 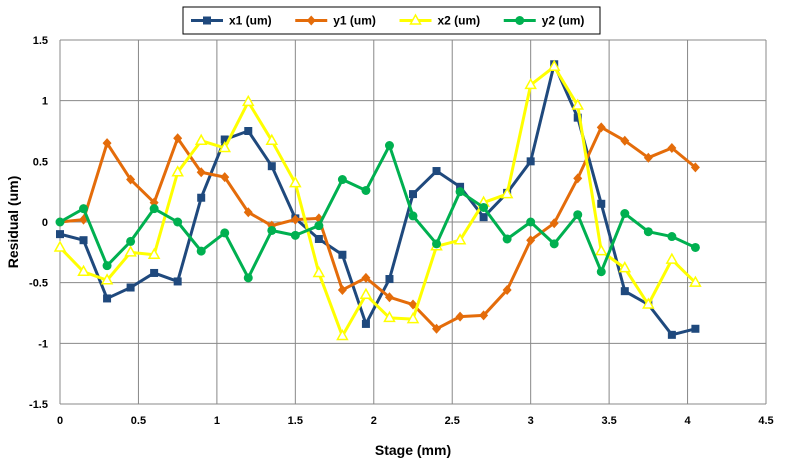 What do you see at coordinates (452, 421) in the screenshot?
I see `x-tick-label: 2.5` at bounding box center [452, 421].